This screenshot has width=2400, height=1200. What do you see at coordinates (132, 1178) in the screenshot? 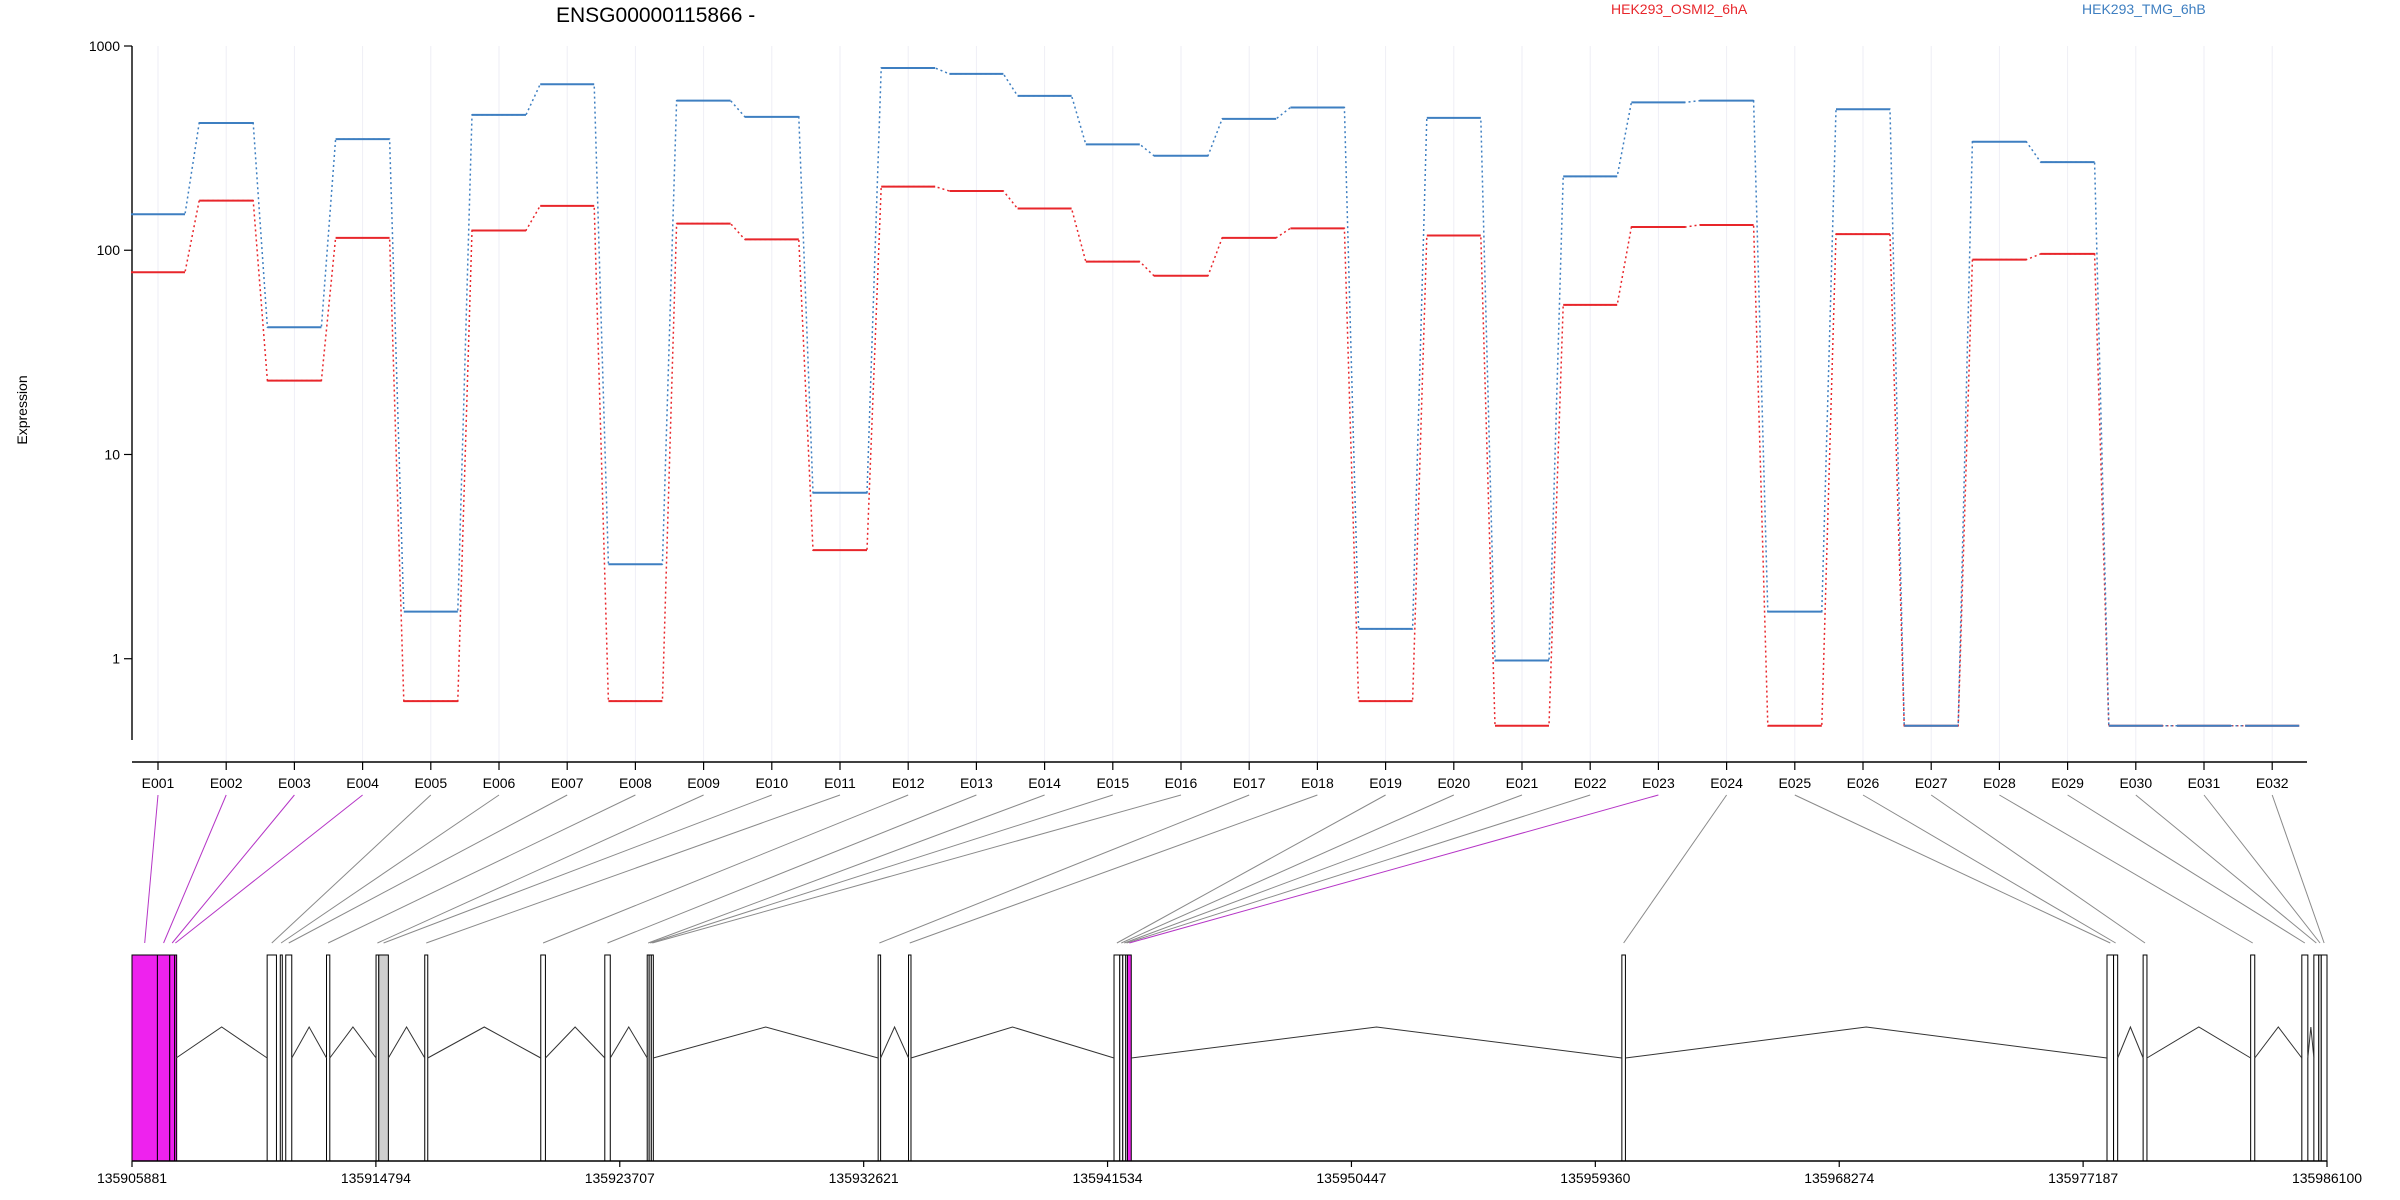
I see `coordinate-label: 135905881` at bounding box center [132, 1178].